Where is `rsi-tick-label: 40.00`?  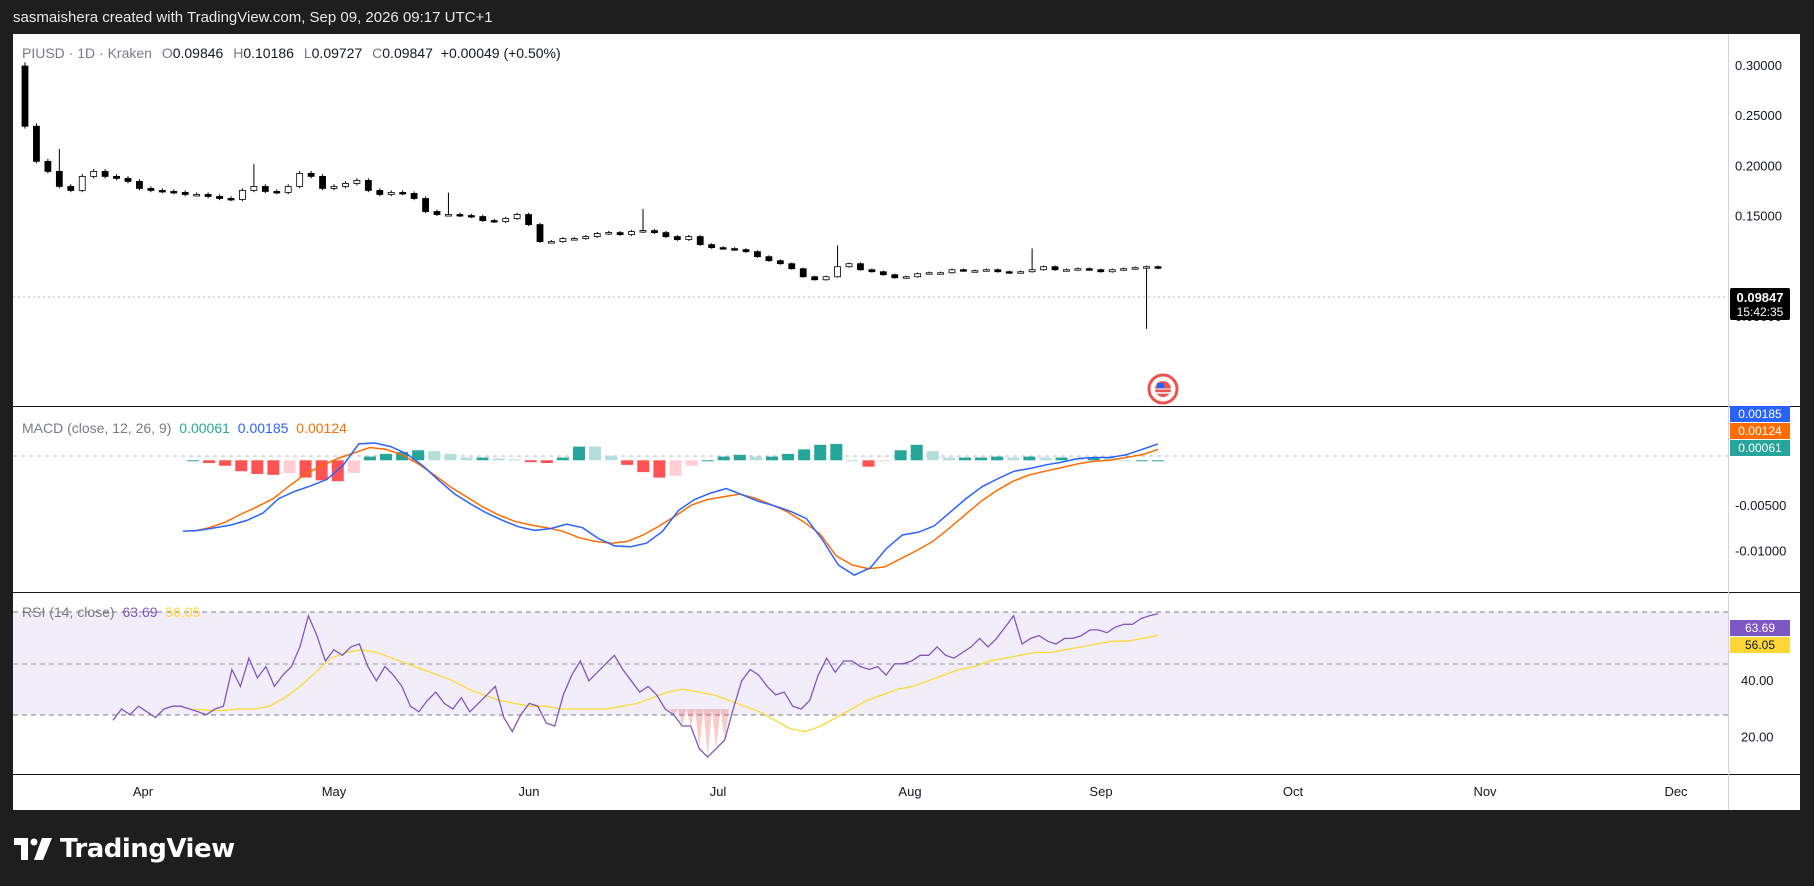
rsi-tick-label: 40.00 is located at coordinates (1757, 680).